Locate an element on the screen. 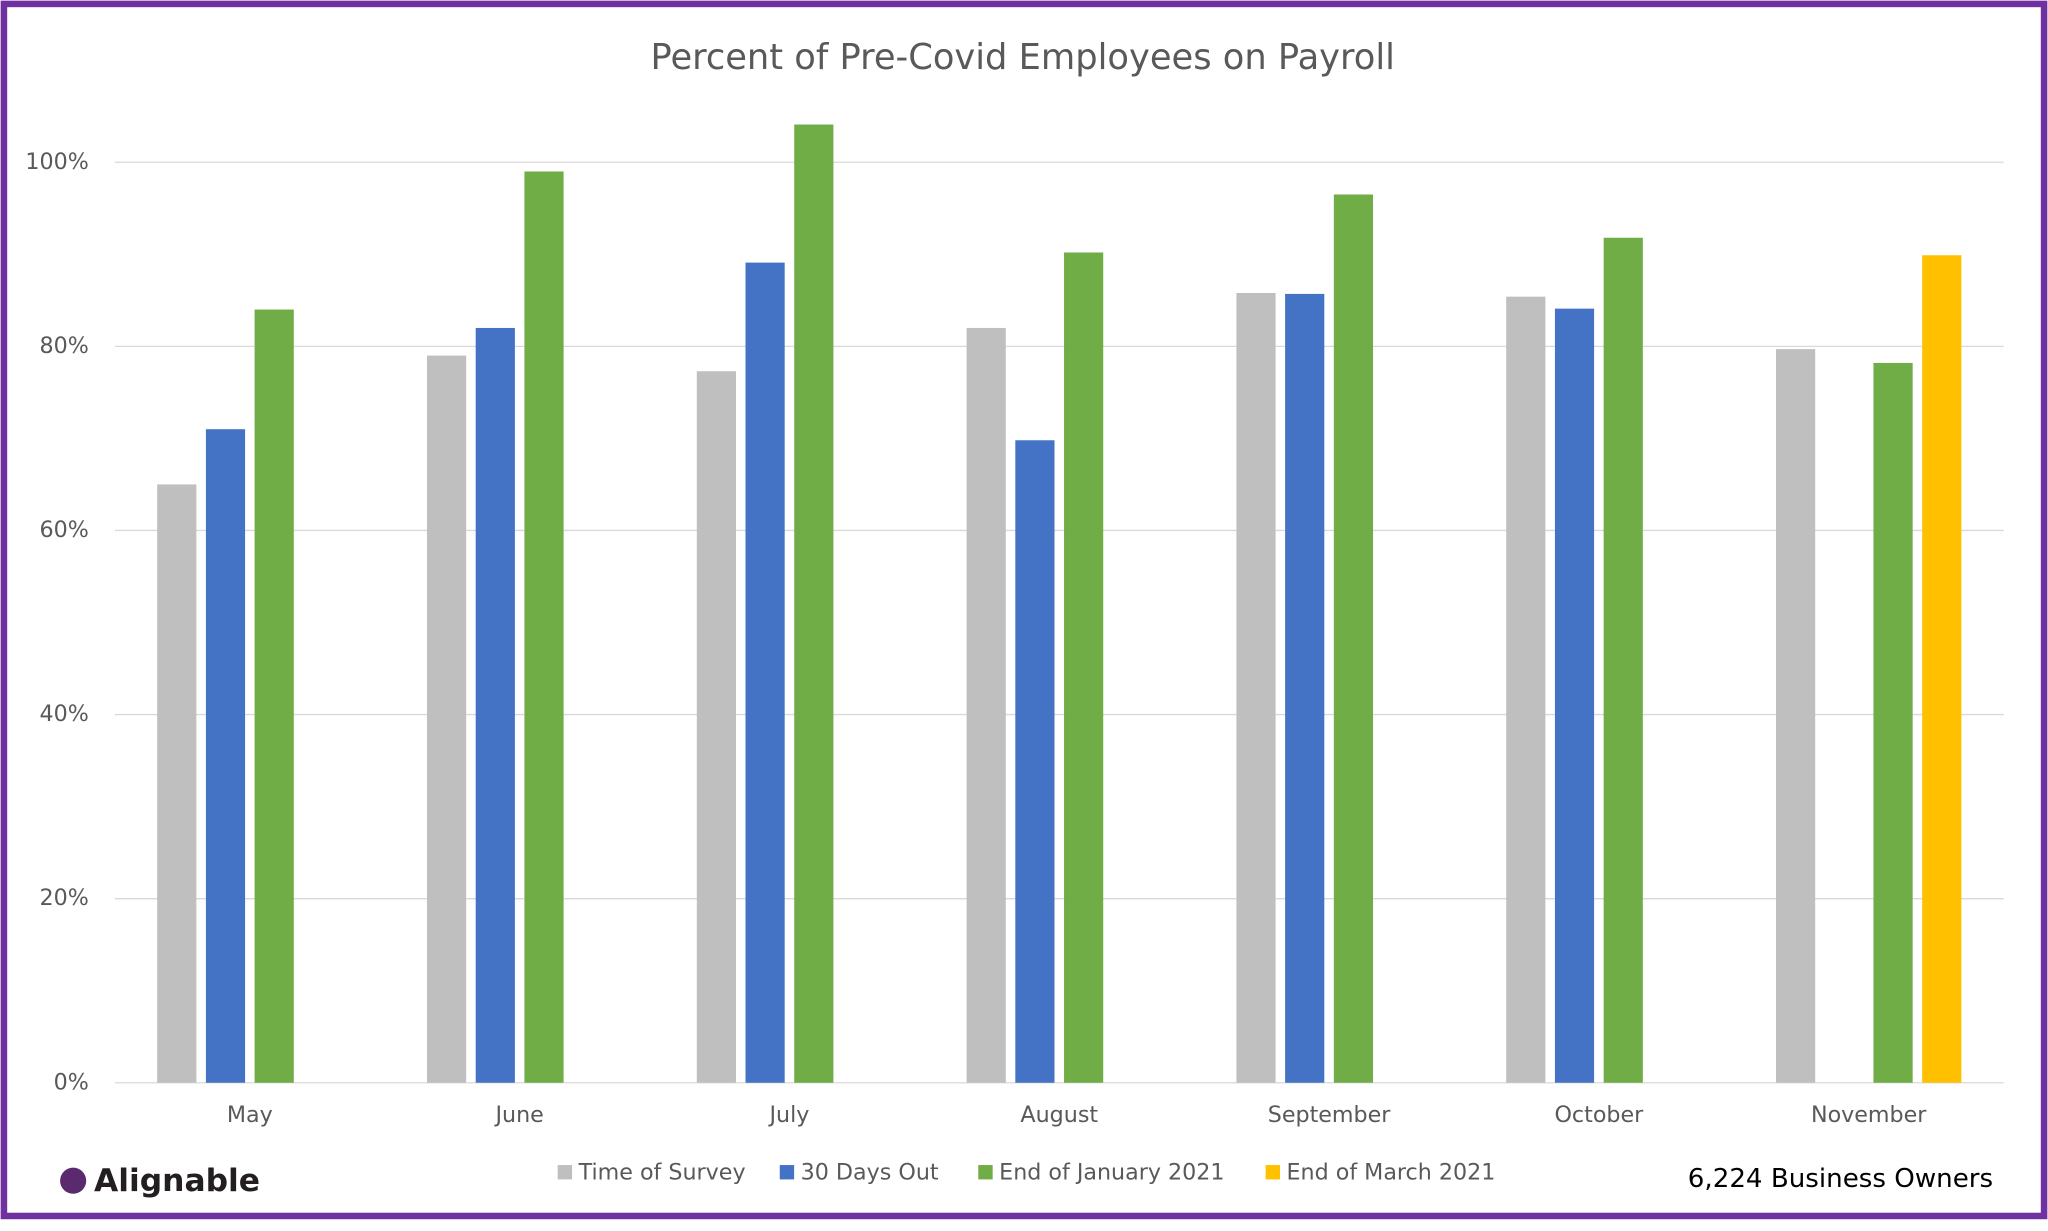 The image size is (2048, 1231). legend-label: 30 Days Out is located at coordinates (870, 1172).